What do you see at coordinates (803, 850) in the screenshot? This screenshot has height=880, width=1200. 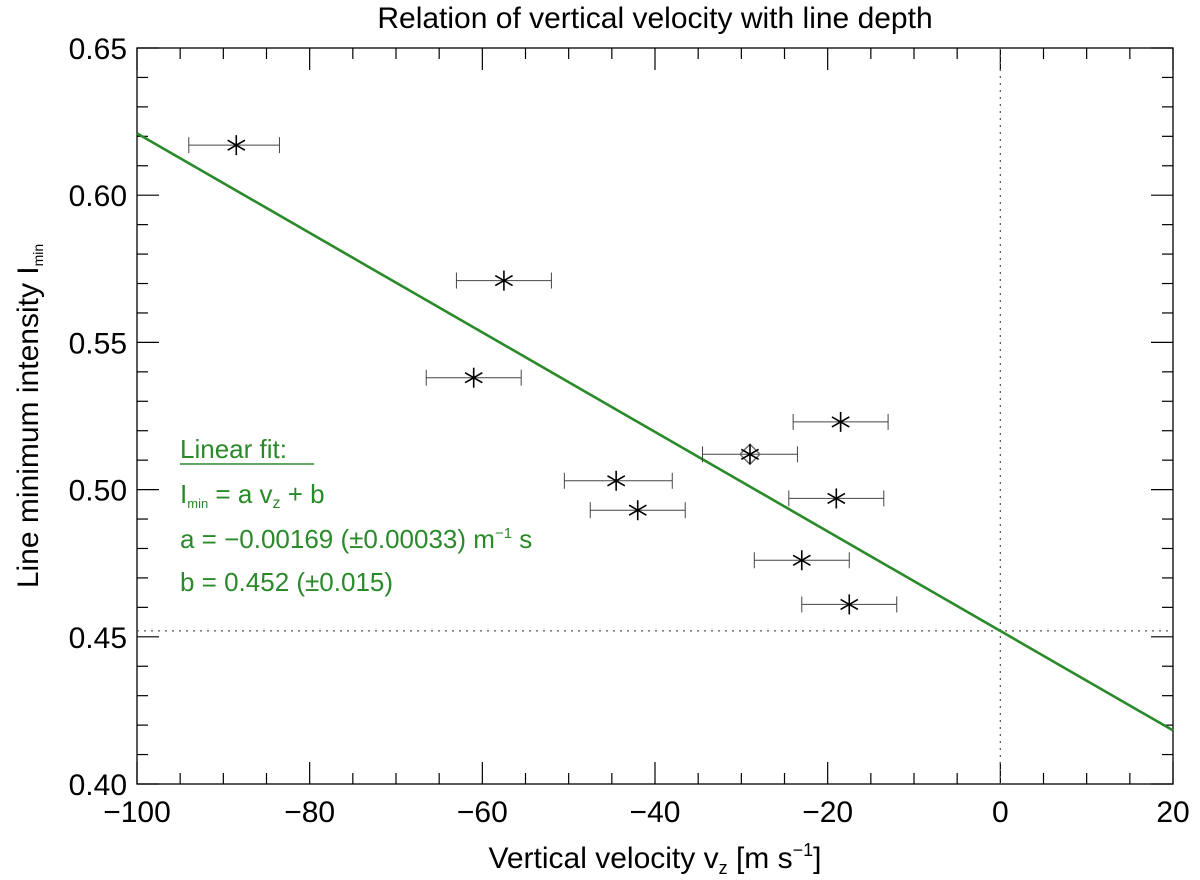 I see `x-axis-label-units-sup: −1` at bounding box center [803, 850].